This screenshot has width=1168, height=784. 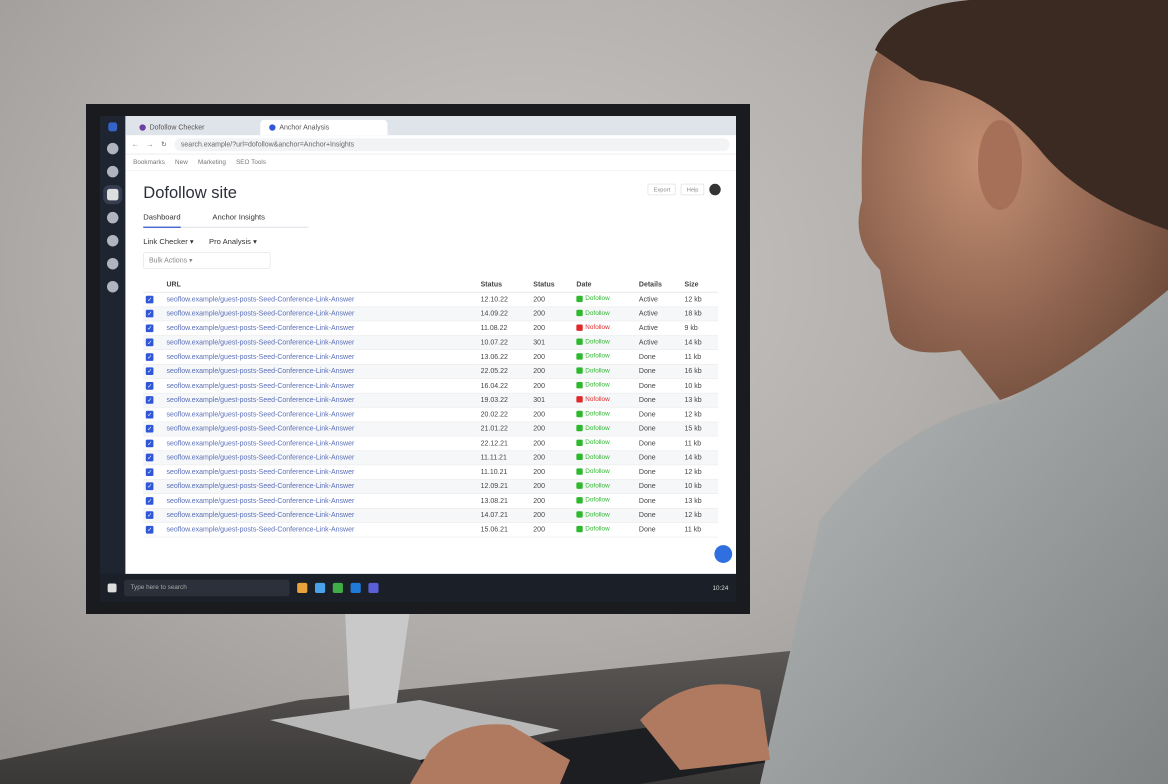 What do you see at coordinates (164, 144) in the screenshot?
I see `reload-icon: ↻` at bounding box center [164, 144].